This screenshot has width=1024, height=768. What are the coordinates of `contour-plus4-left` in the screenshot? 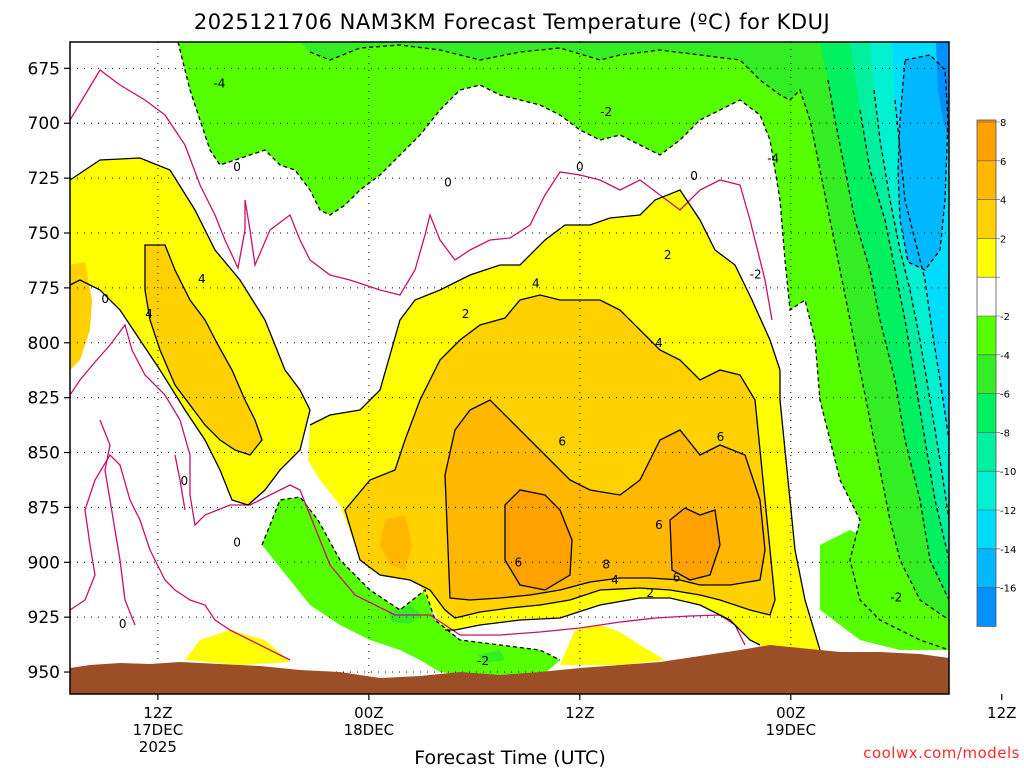 It's located at (203, 350).